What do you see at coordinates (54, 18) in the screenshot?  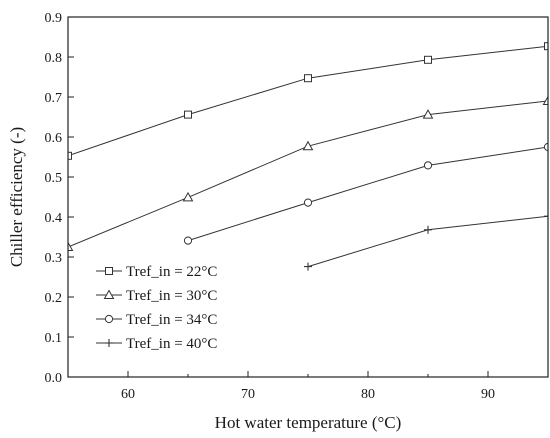 I see `y-tick-label: 0.9` at bounding box center [54, 18].